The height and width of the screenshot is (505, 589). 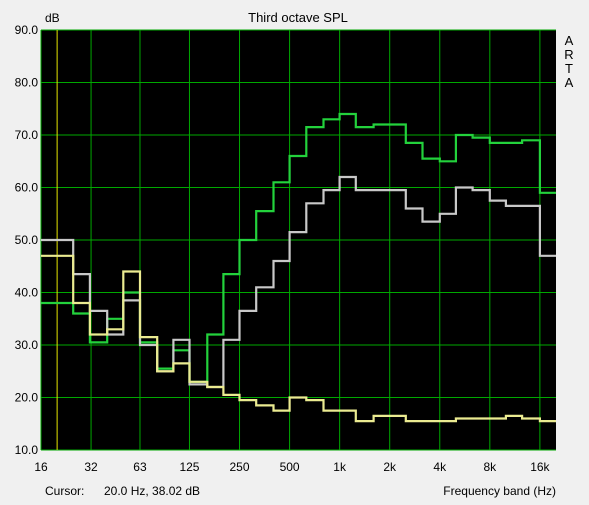 What do you see at coordinates (27, 135) in the screenshot?
I see `y-tick-label: 70.0` at bounding box center [27, 135].